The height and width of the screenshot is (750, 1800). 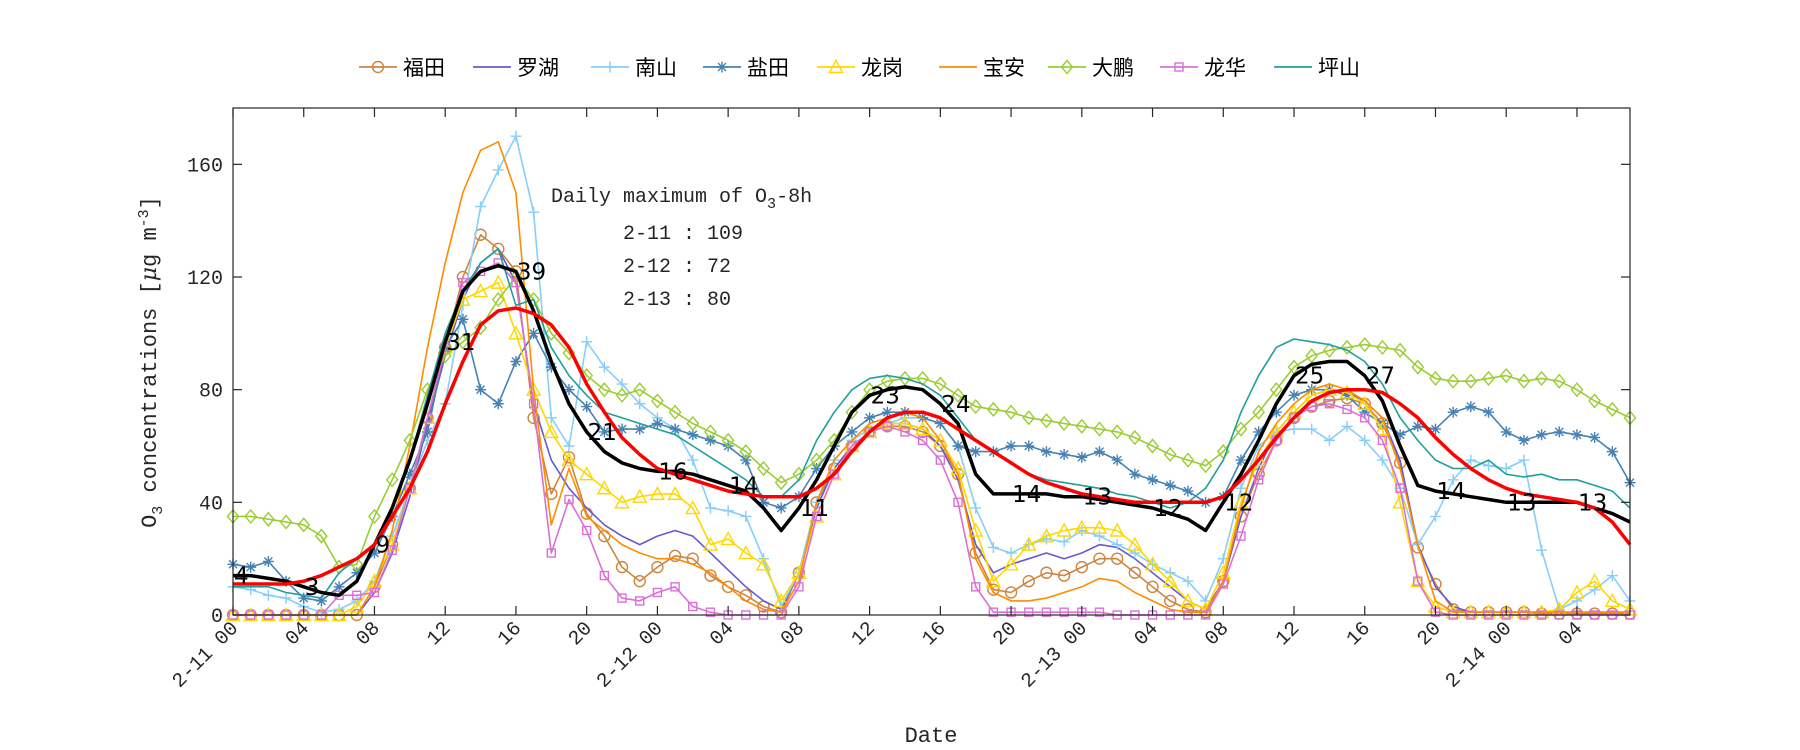 I want to click on y-tick-label: 80, so click(x=211, y=392).